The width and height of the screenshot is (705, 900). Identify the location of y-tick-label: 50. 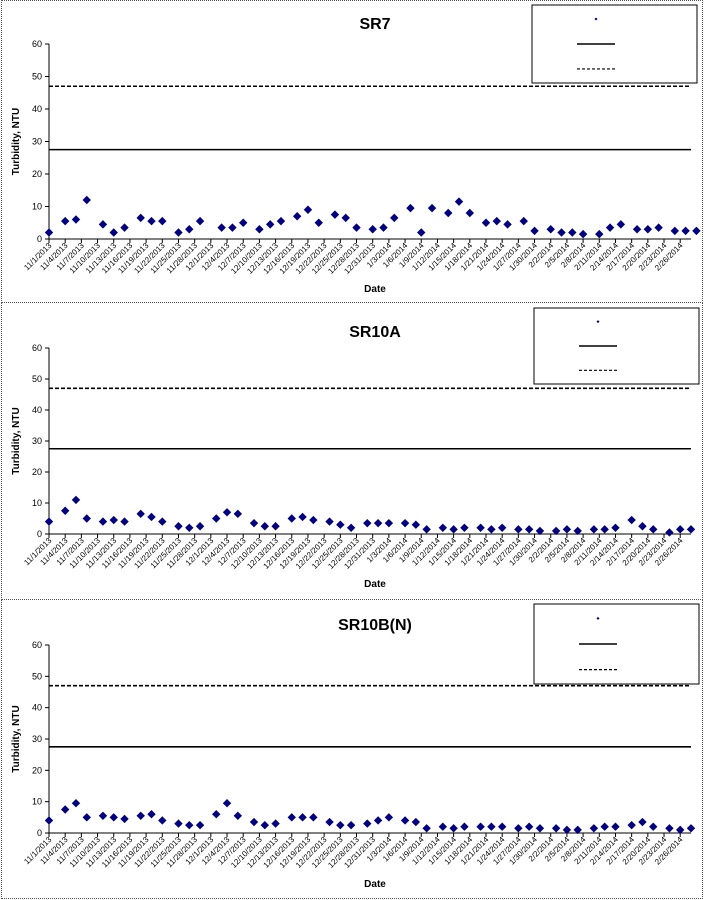
(37, 676).